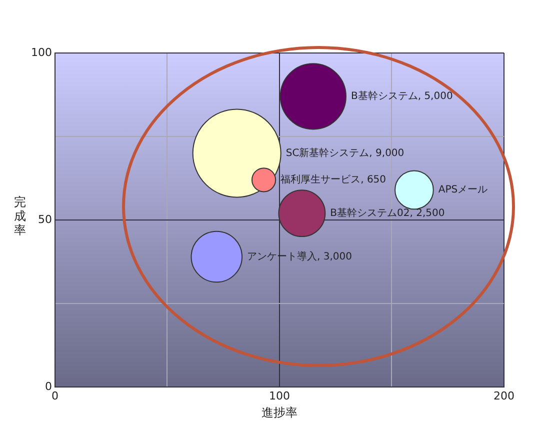  What do you see at coordinates (504, 395) in the screenshot?
I see `x-tick-label: 200` at bounding box center [504, 395].